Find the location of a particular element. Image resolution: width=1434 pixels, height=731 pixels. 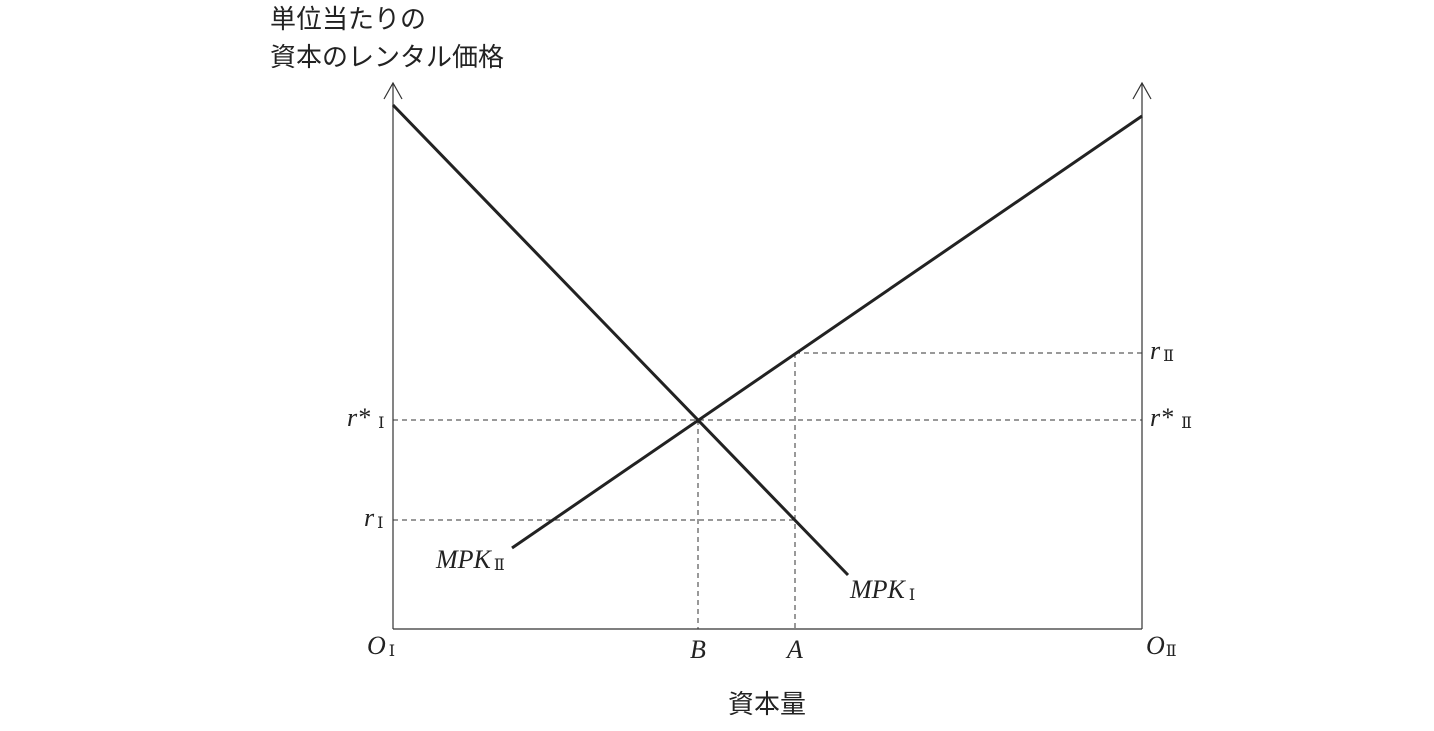

rate-label: r* Ⅱ is located at coordinates (1171, 417).